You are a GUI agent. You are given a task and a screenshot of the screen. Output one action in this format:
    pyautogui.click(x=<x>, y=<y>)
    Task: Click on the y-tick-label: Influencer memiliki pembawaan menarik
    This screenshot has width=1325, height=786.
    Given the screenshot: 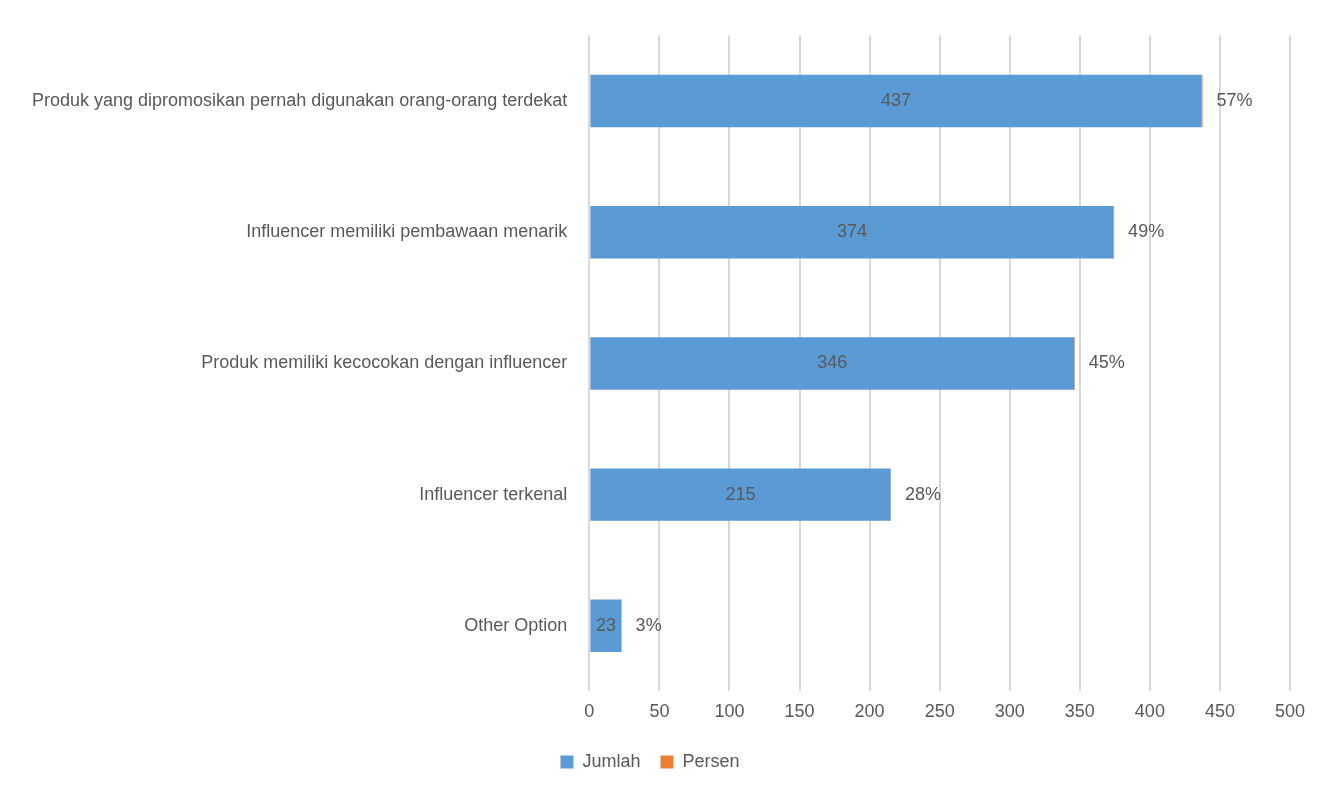 What is the action you would take?
    pyautogui.click(x=407, y=231)
    